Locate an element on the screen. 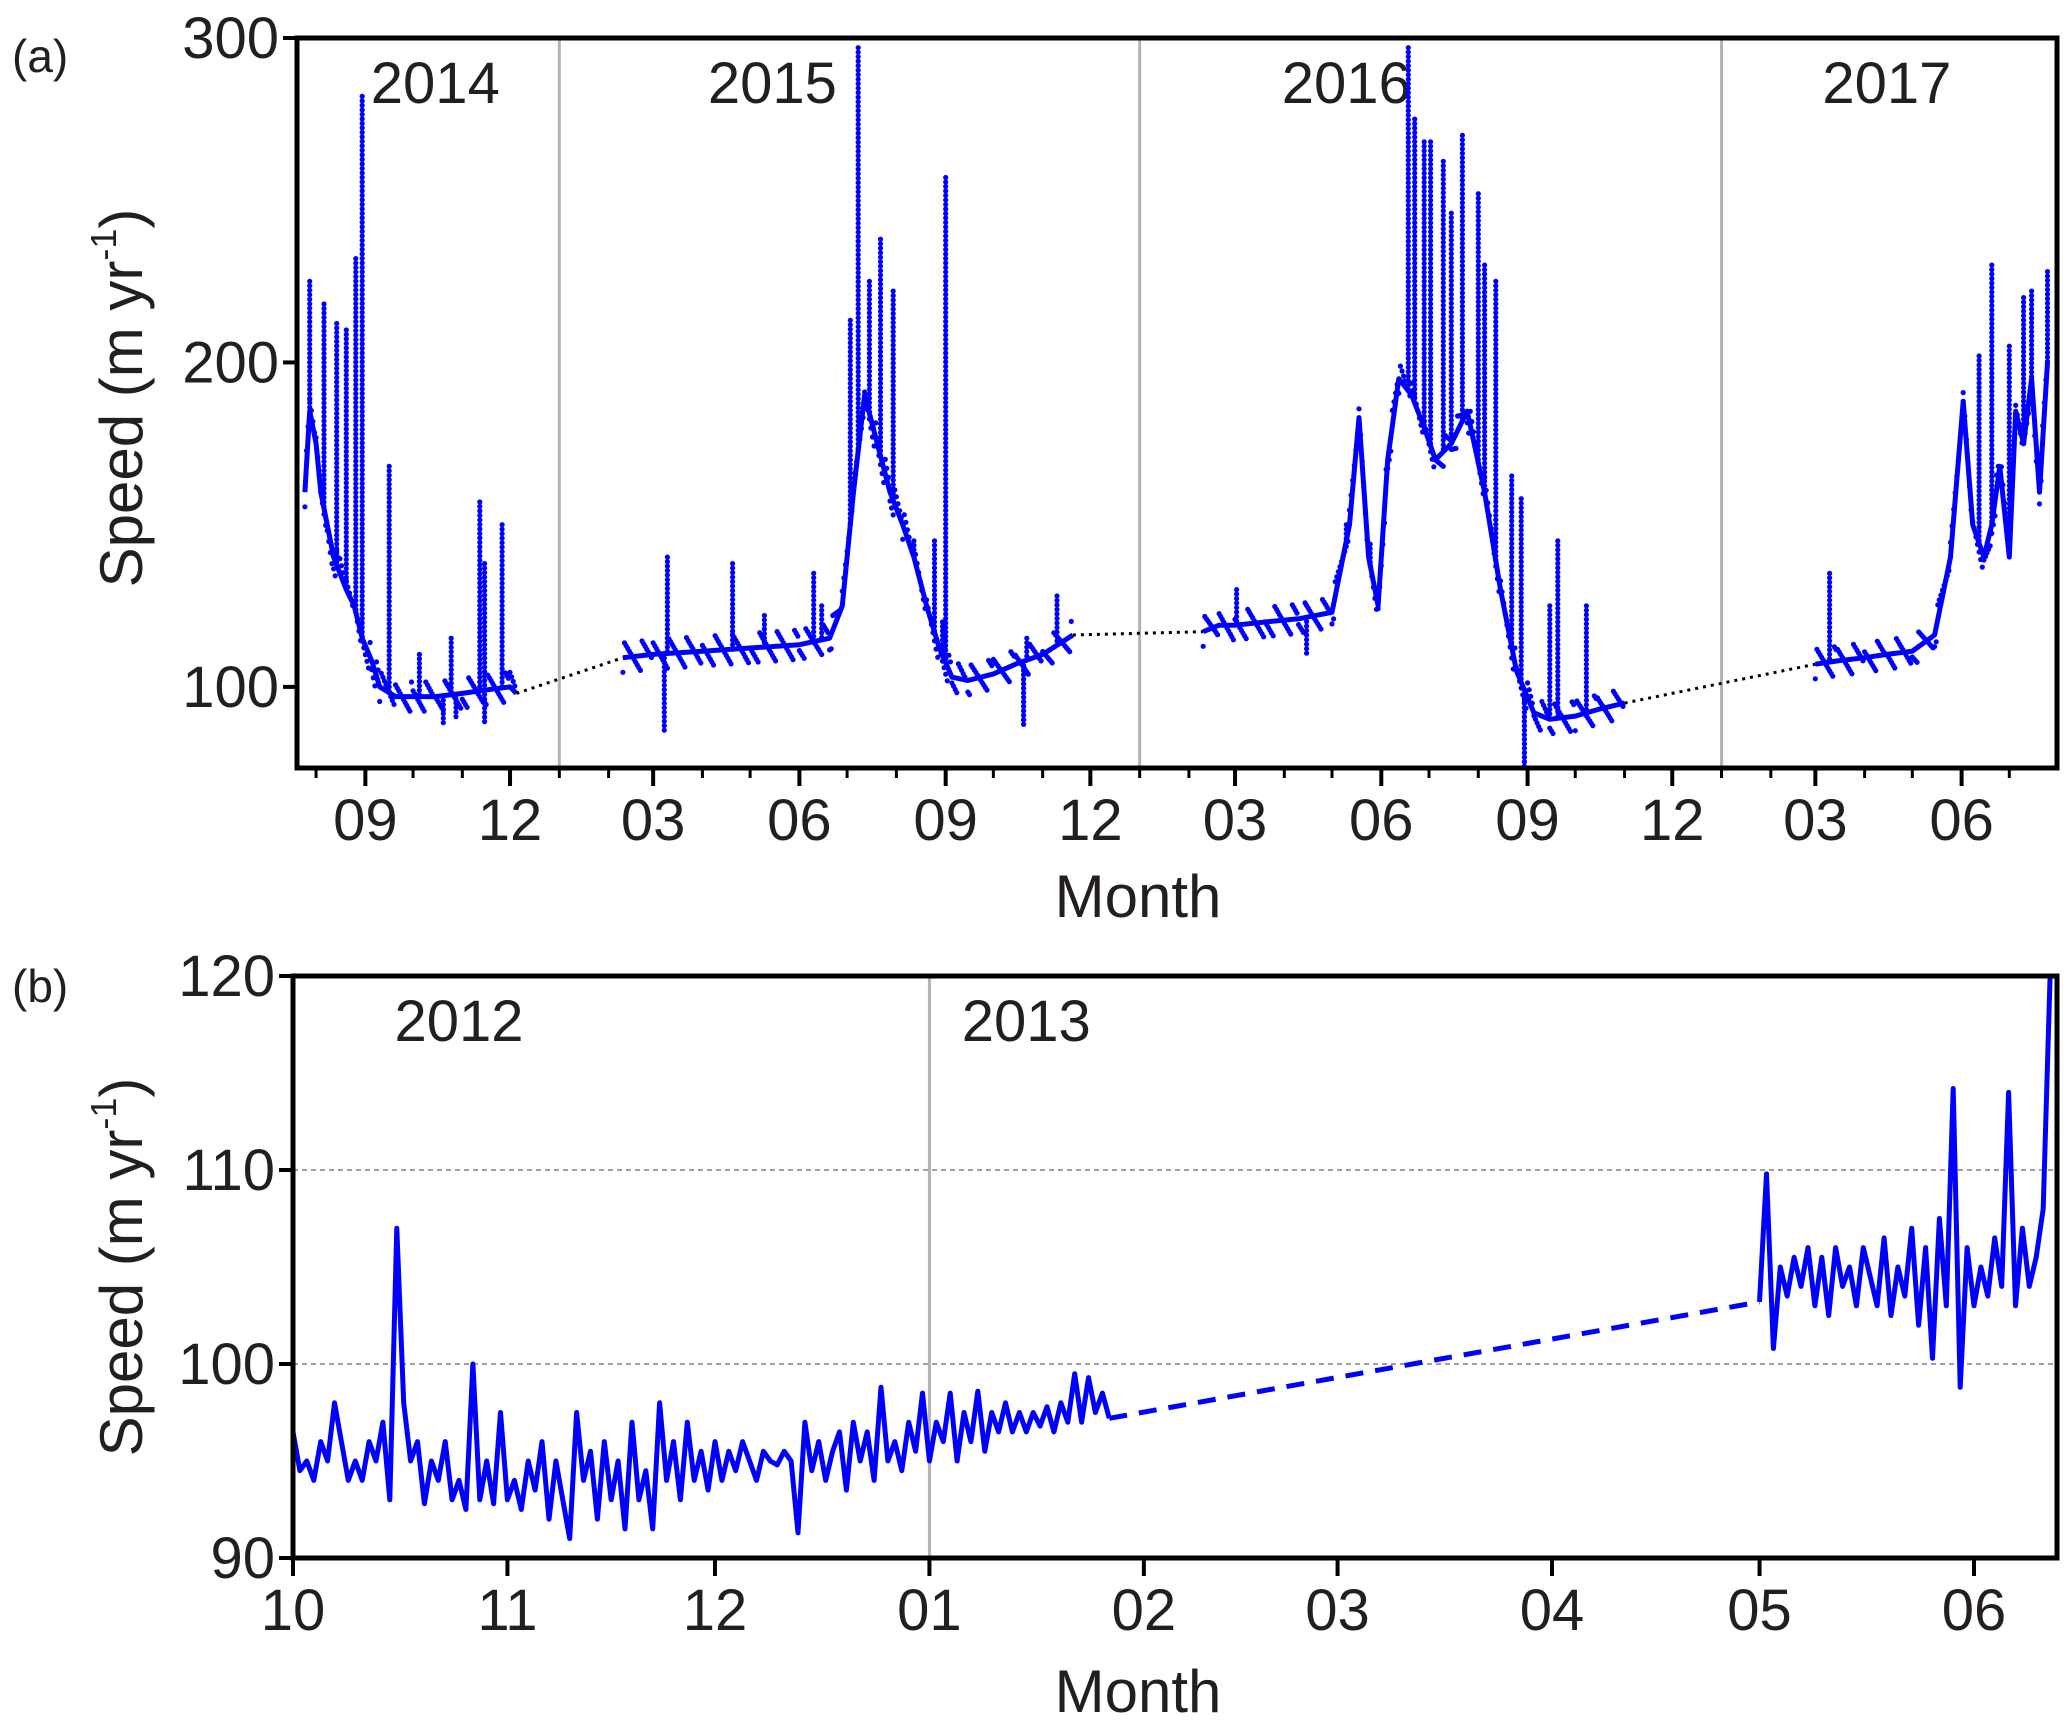 This screenshot has height=1730, width=2067. panel-b-y-axis-title-superscript: -1 is located at coordinates (103, 1114).